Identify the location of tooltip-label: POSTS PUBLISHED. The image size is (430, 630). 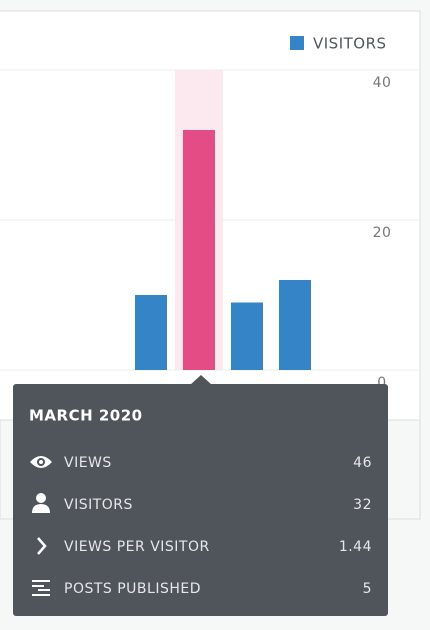
(132, 589).